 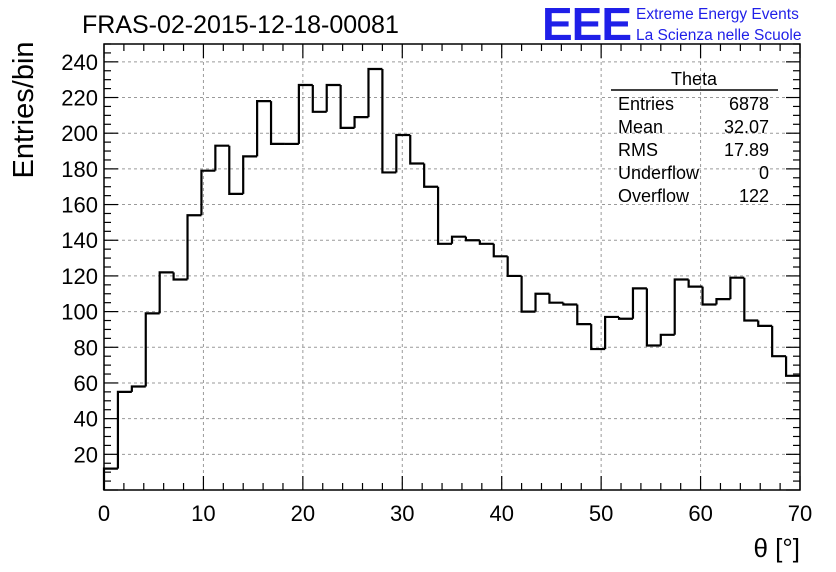 I want to click on eee-logo-line1: Extreme Energy Events, so click(x=717, y=14).